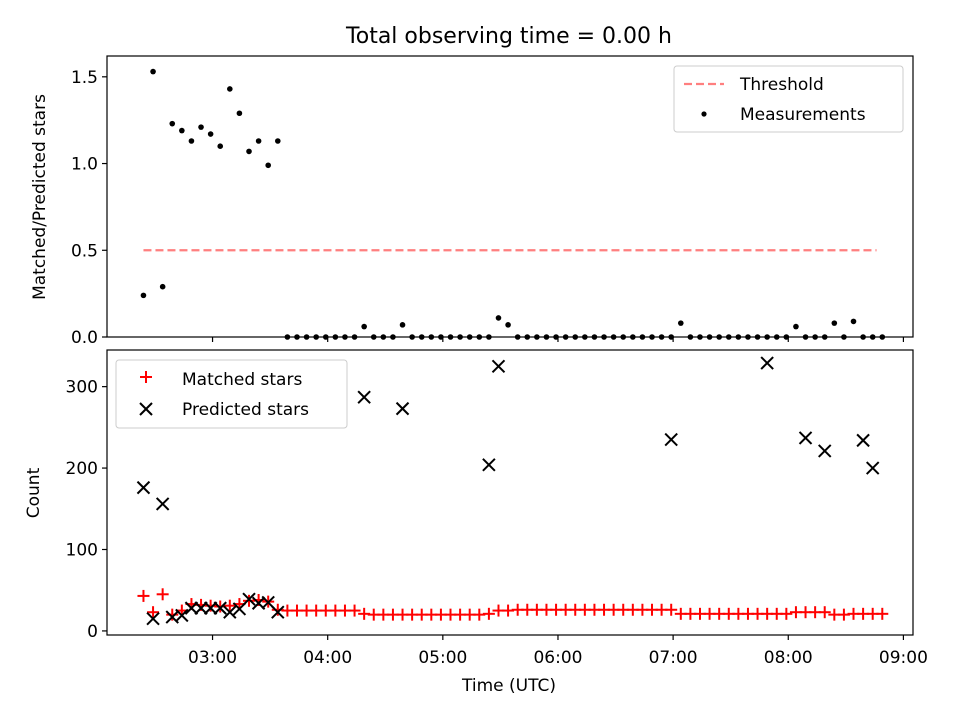  Describe the element at coordinates (146, 409) in the screenshot. I see `legend-predicted-swatch` at that location.